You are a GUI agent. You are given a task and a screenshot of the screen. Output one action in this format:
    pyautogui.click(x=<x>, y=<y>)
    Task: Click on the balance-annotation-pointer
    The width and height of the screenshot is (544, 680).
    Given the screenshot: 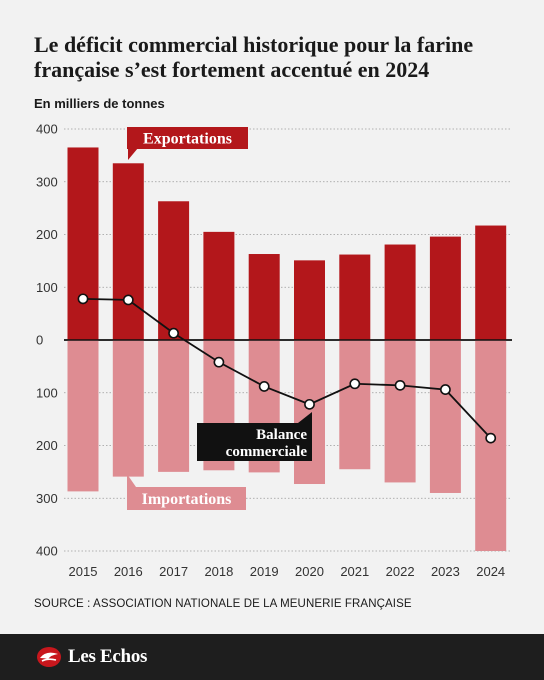 What is the action you would take?
    pyautogui.click(x=305, y=417)
    